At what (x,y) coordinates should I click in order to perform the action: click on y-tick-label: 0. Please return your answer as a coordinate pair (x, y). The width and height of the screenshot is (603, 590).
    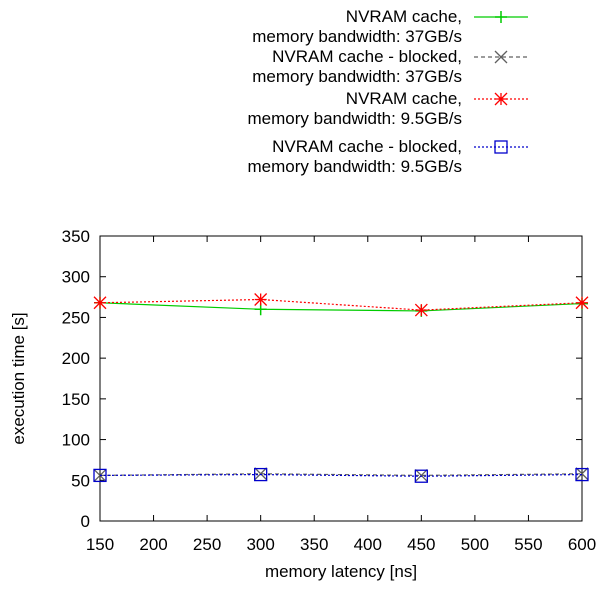
    Looking at the image, I should click on (85, 521).